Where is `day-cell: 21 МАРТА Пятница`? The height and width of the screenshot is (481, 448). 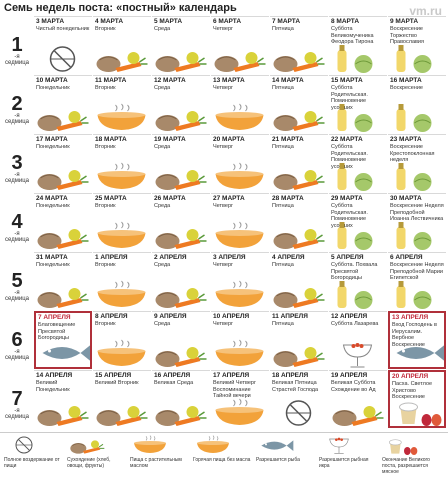 day-cell: 21 МАРТА Пятница is located at coordinates (299, 163).